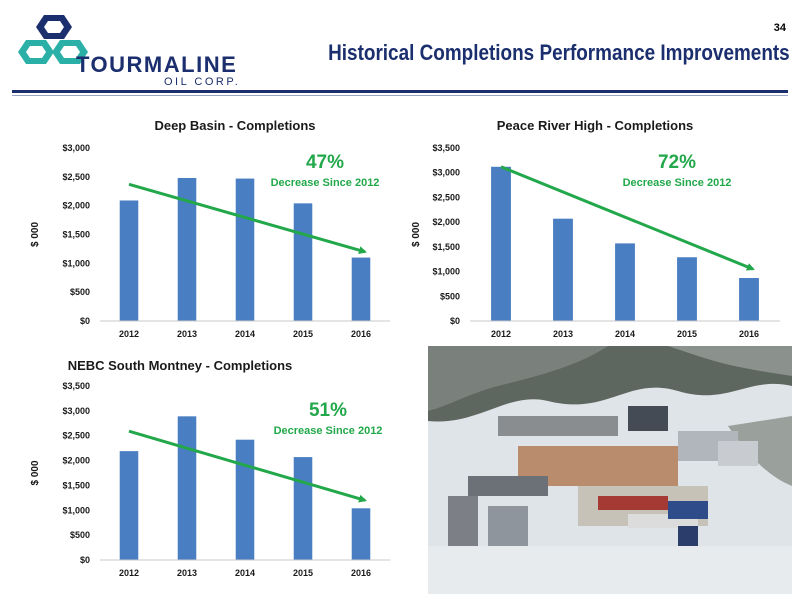 This screenshot has width=800, height=600. I want to click on chart-title: Deep Basin - Completions, so click(234, 125).